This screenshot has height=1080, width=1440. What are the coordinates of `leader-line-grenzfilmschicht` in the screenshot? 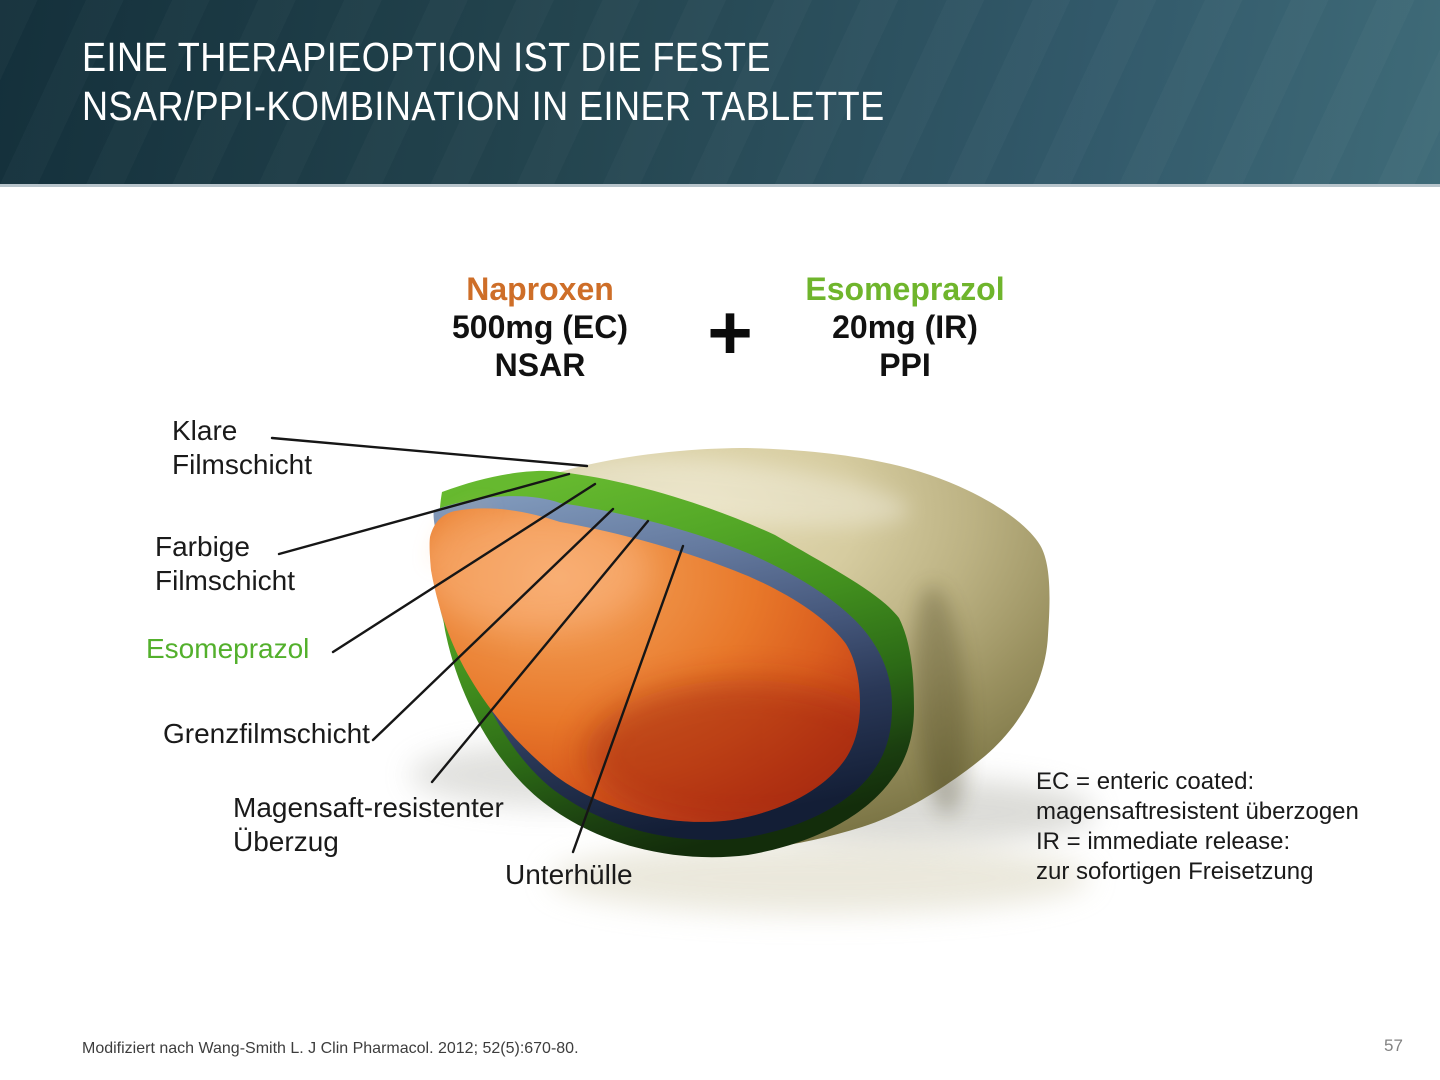 It's located at (493, 624).